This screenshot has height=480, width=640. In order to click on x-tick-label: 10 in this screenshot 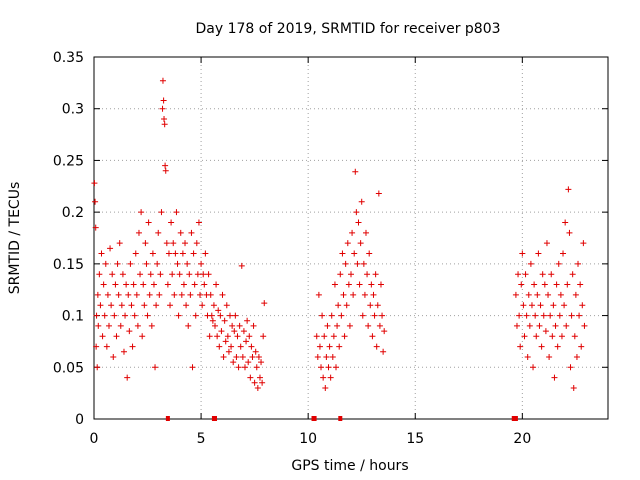, I will do `click(308, 439)`.